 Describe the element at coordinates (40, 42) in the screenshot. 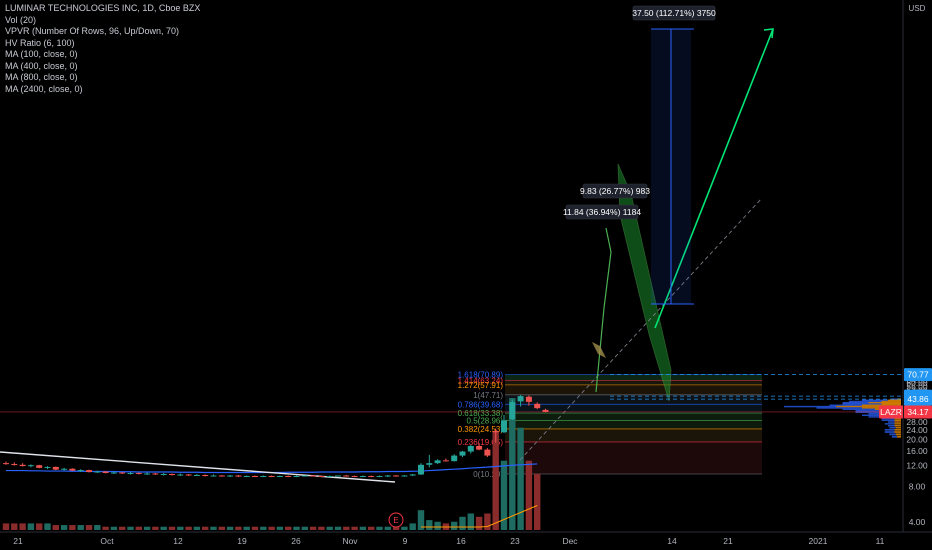

I see `indicator-hv-ratio: HV Ratio (6, 100)` at that location.